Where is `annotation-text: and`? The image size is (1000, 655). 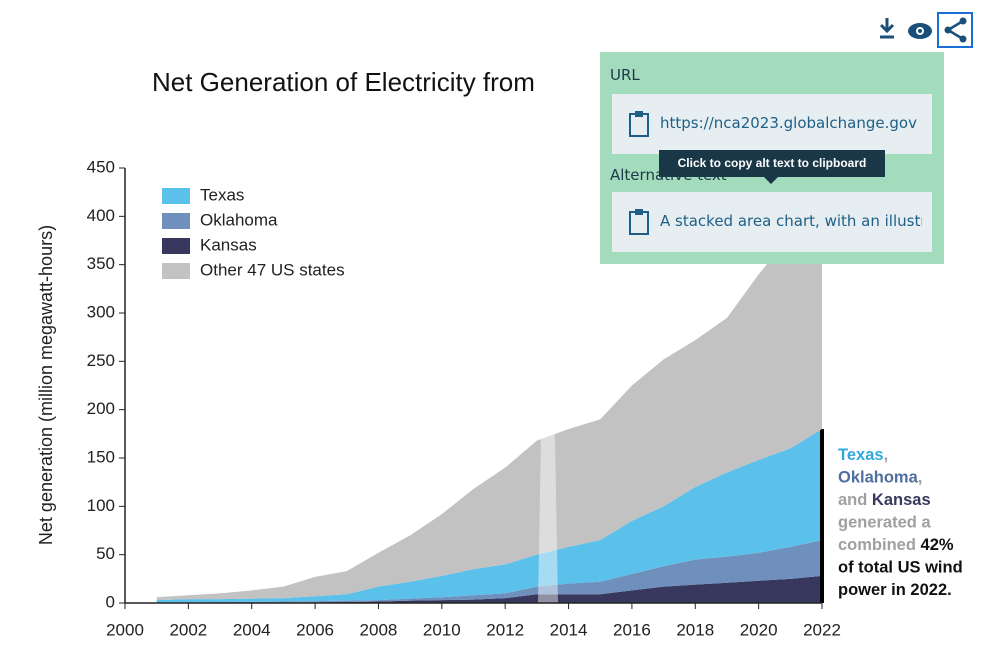 annotation-text: and is located at coordinates (852, 500).